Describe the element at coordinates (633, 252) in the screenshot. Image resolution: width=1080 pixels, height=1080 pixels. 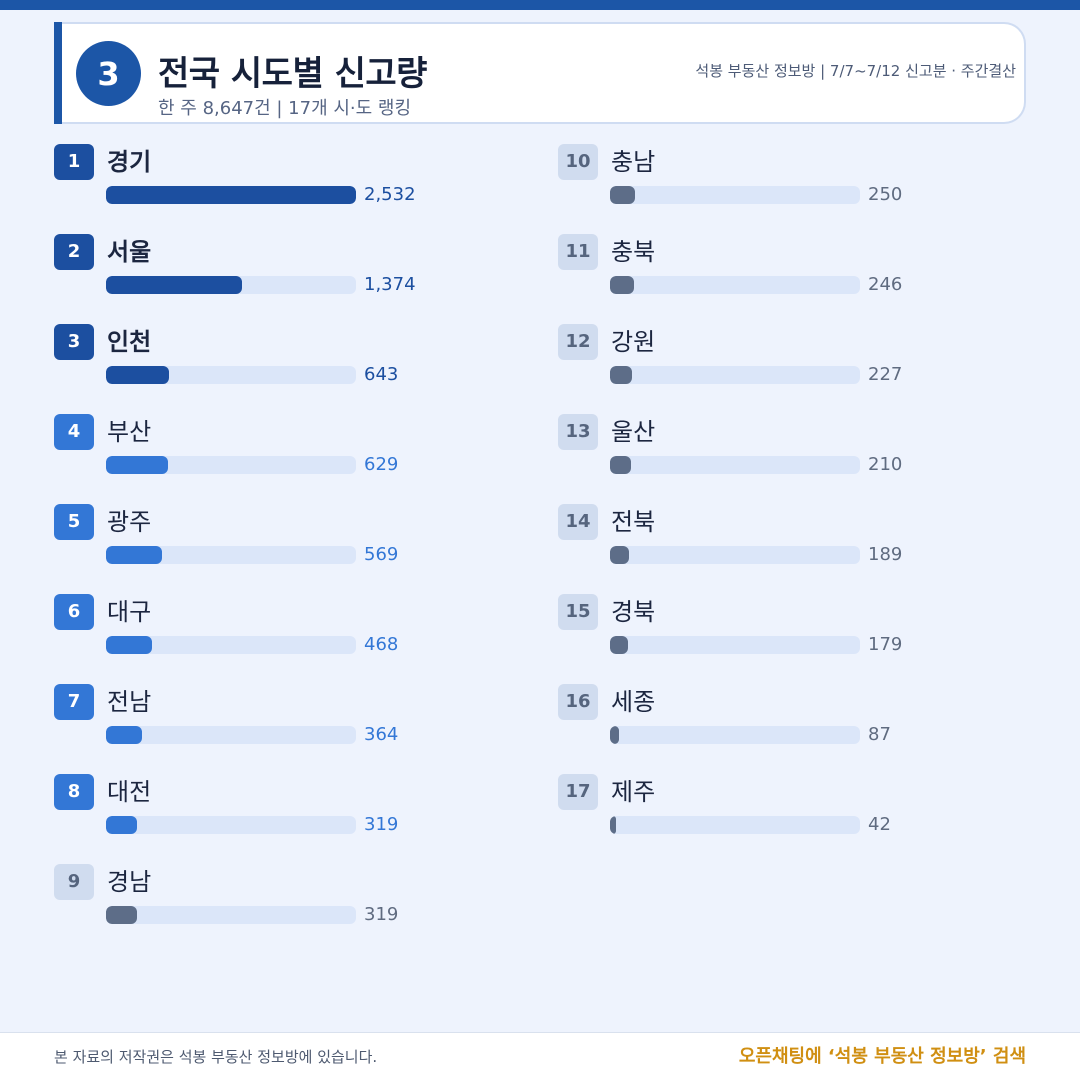
I see `region-label: 충북` at that location.